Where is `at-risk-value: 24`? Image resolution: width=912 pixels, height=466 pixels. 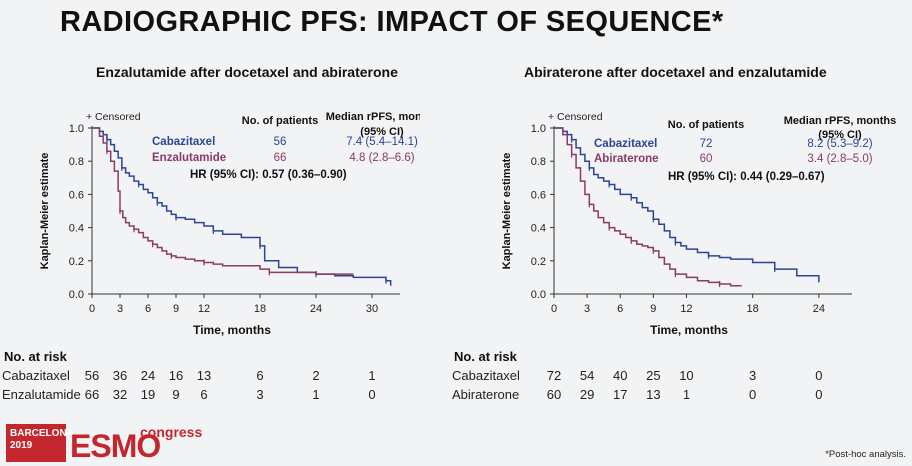
at-risk-value: 24 is located at coordinates (148, 375).